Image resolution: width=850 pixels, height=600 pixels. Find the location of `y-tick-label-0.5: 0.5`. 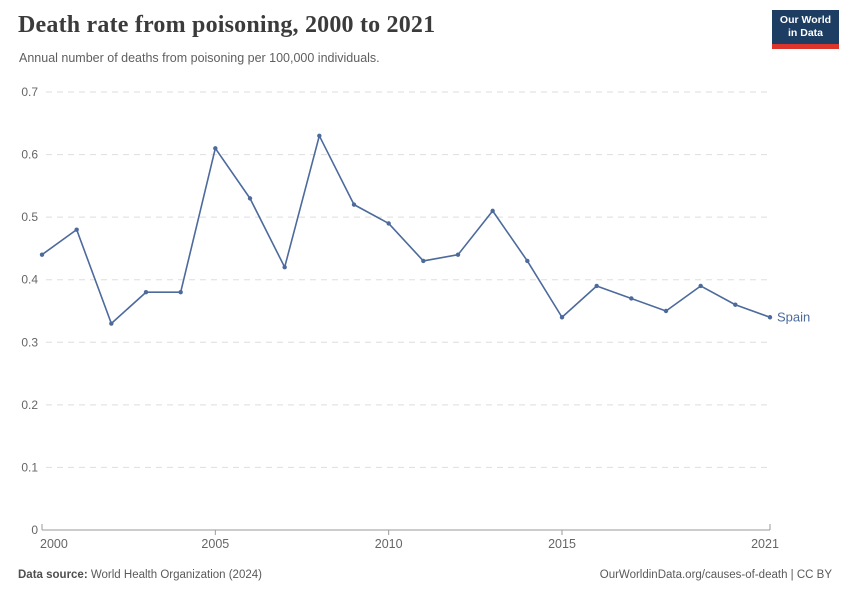

y-tick-label-0.5: 0.5 is located at coordinates (29, 217).